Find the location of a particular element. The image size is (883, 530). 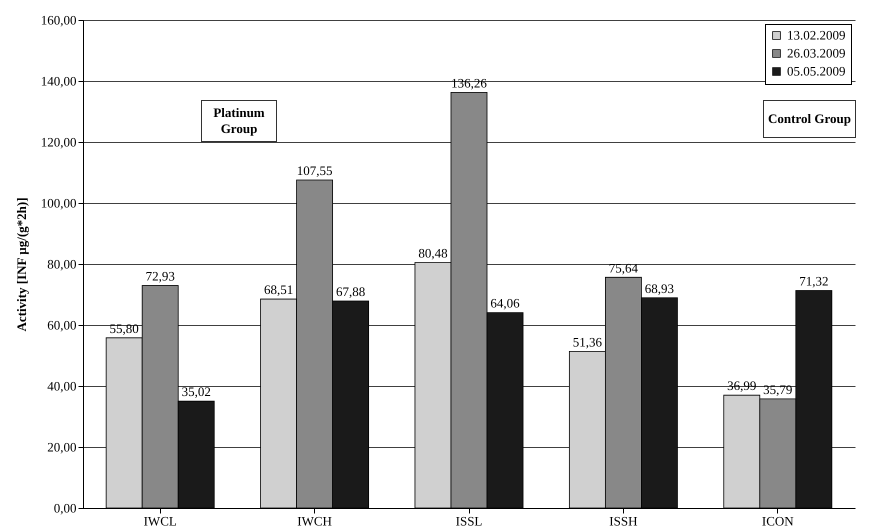

x-tick-label: ISSH is located at coordinates (623, 521).